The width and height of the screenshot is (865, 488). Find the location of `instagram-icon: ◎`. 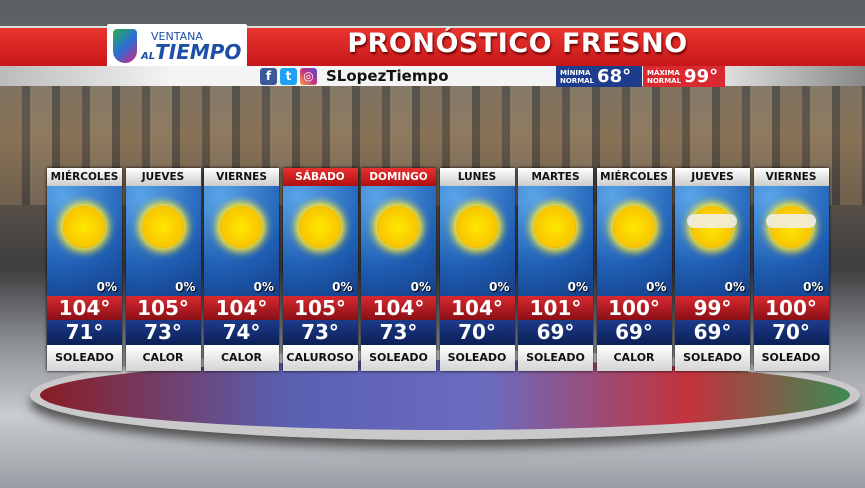

instagram-icon: ◎ is located at coordinates (308, 76).